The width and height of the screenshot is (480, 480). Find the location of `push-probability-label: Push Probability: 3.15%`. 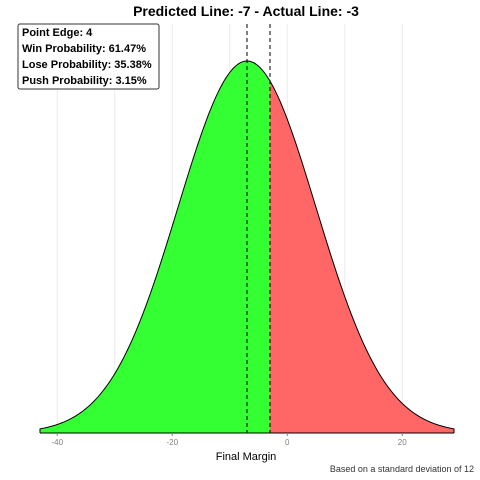

push-probability-label: Push Probability: 3.15% is located at coordinates (84, 81).